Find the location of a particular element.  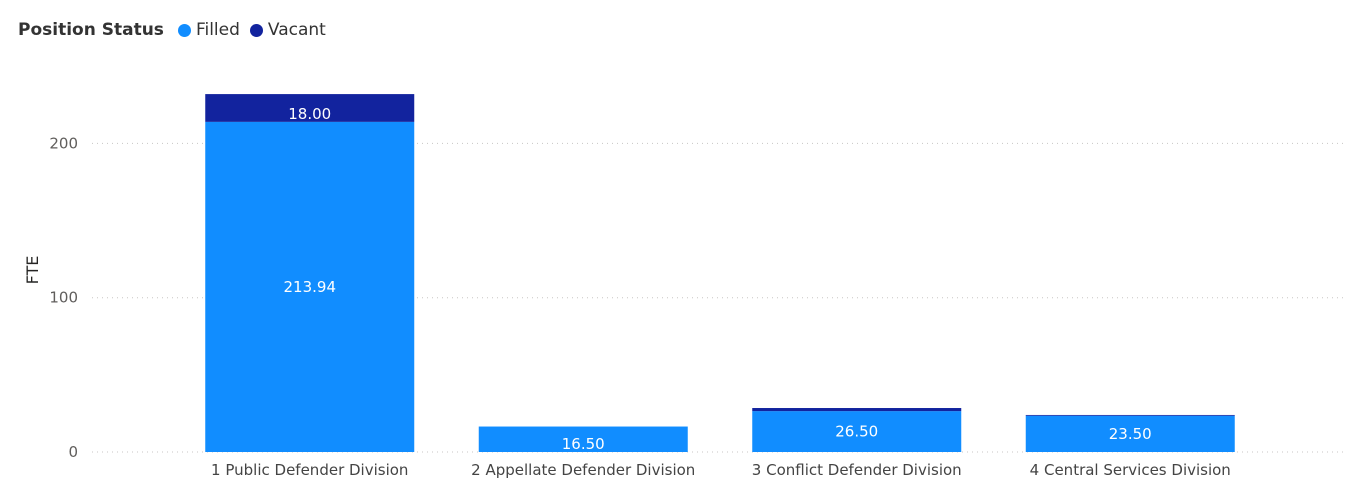

y-tick-label: 100 is located at coordinates (63, 298).